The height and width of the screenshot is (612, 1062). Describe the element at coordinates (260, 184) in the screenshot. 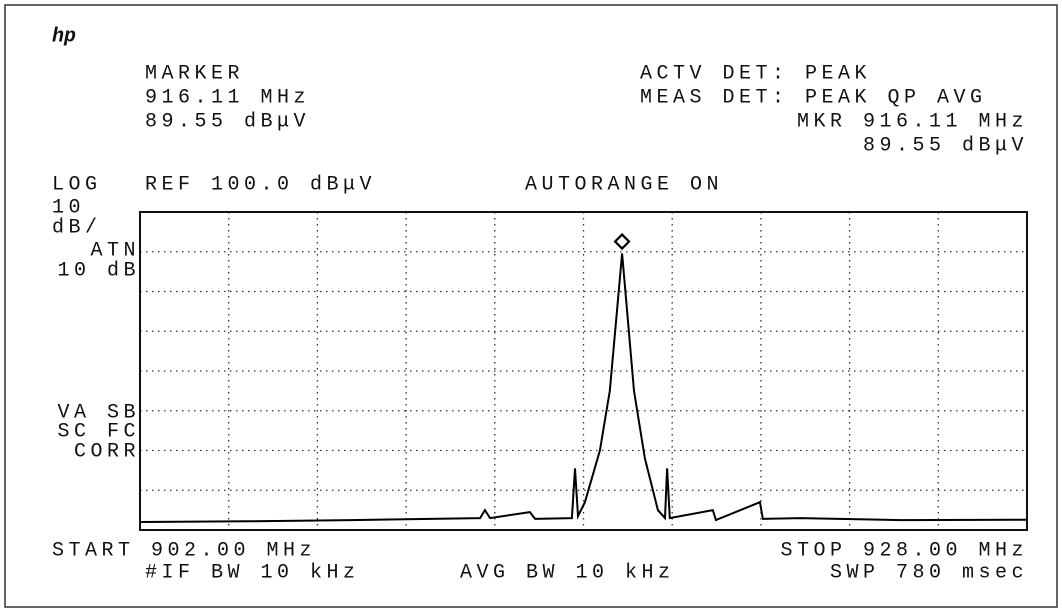

I see `ref: REF 100.0 dBμV` at that location.